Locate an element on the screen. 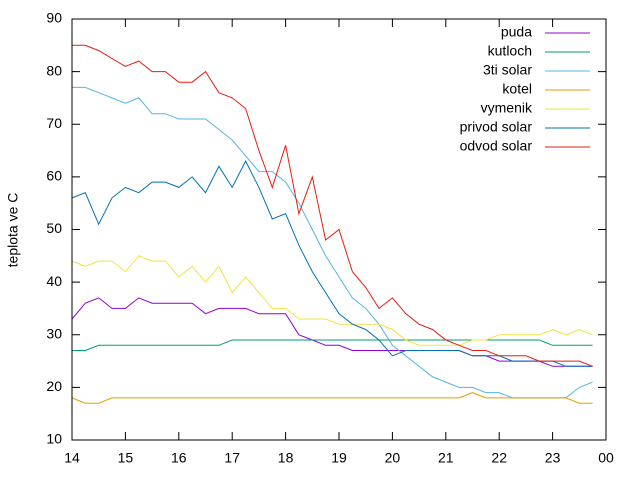 The height and width of the screenshot is (485, 640). x-tick-label: 17 is located at coordinates (232, 458).